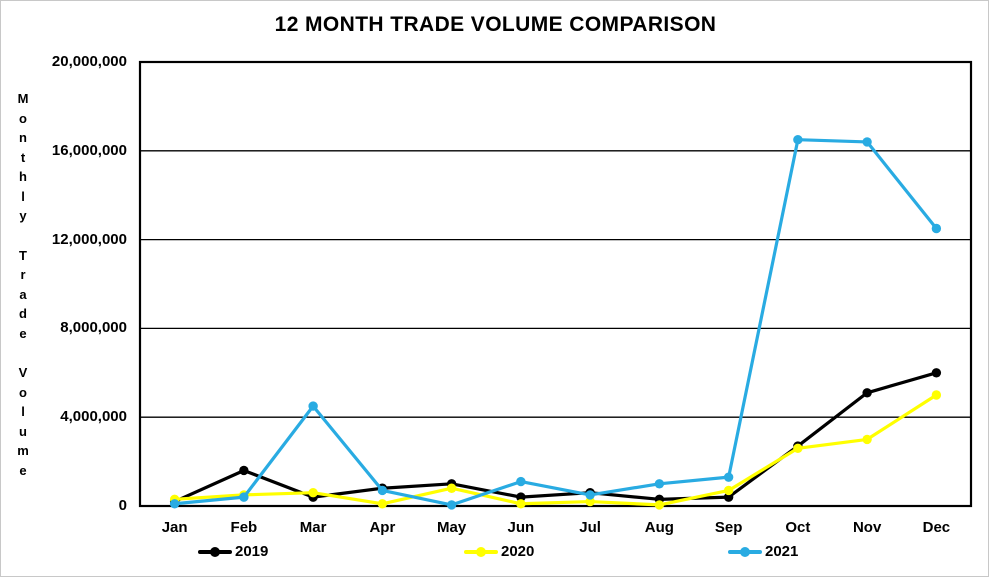 The width and height of the screenshot is (989, 577). What do you see at coordinates (590, 527) in the screenshot?
I see `x-axis-label-jul: Jul` at bounding box center [590, 527].